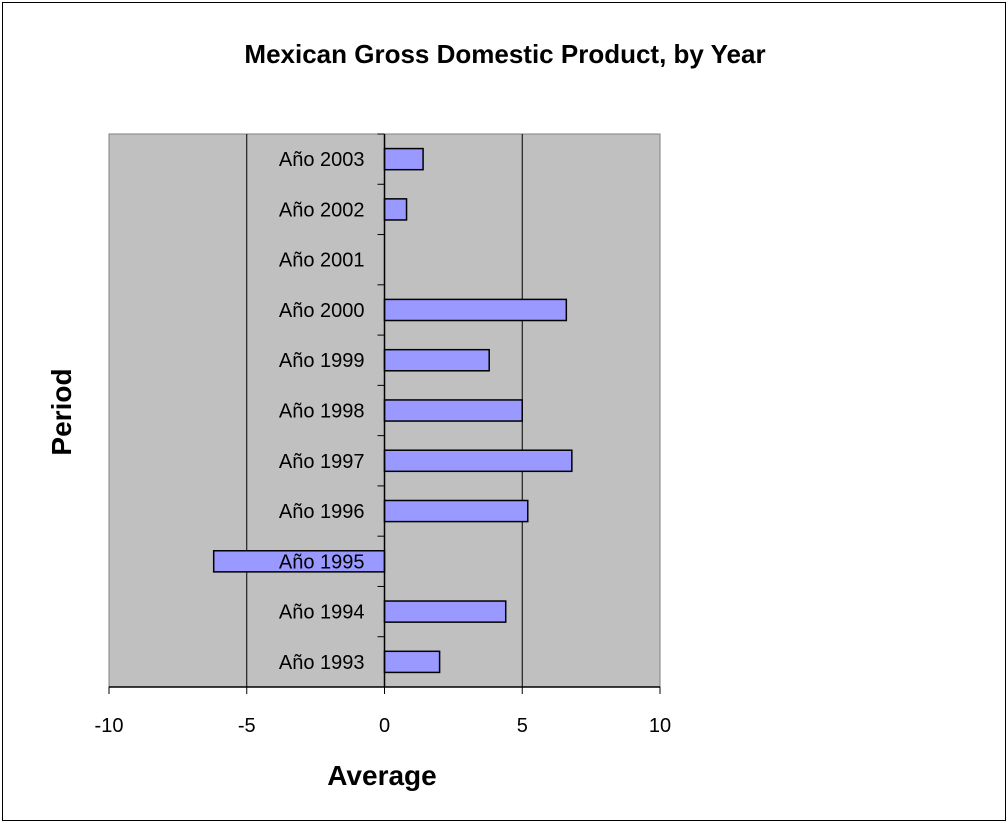 The image size is (1008, 823). What do you see at coordinates (522, 726) in the screenshot?
I see `x-tick-label-3: 5` at bounding box center [522, 726].